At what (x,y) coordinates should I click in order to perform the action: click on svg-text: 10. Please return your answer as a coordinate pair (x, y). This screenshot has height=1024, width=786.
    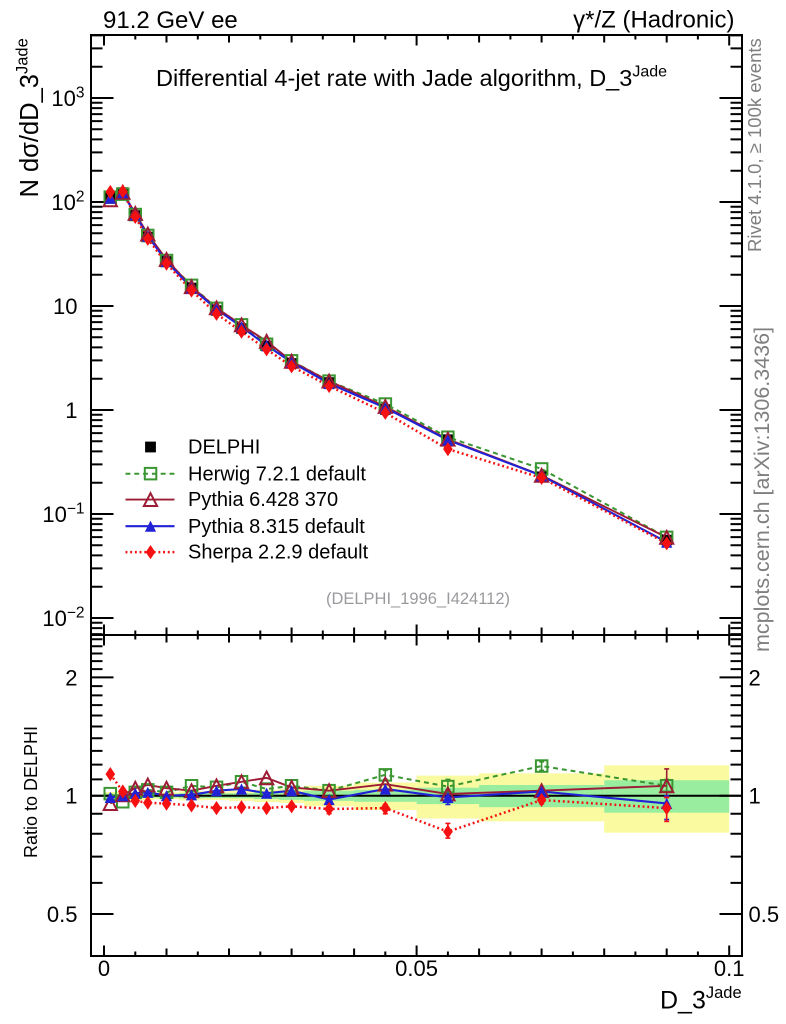
    Looking at the image, I should click on (65, 306).